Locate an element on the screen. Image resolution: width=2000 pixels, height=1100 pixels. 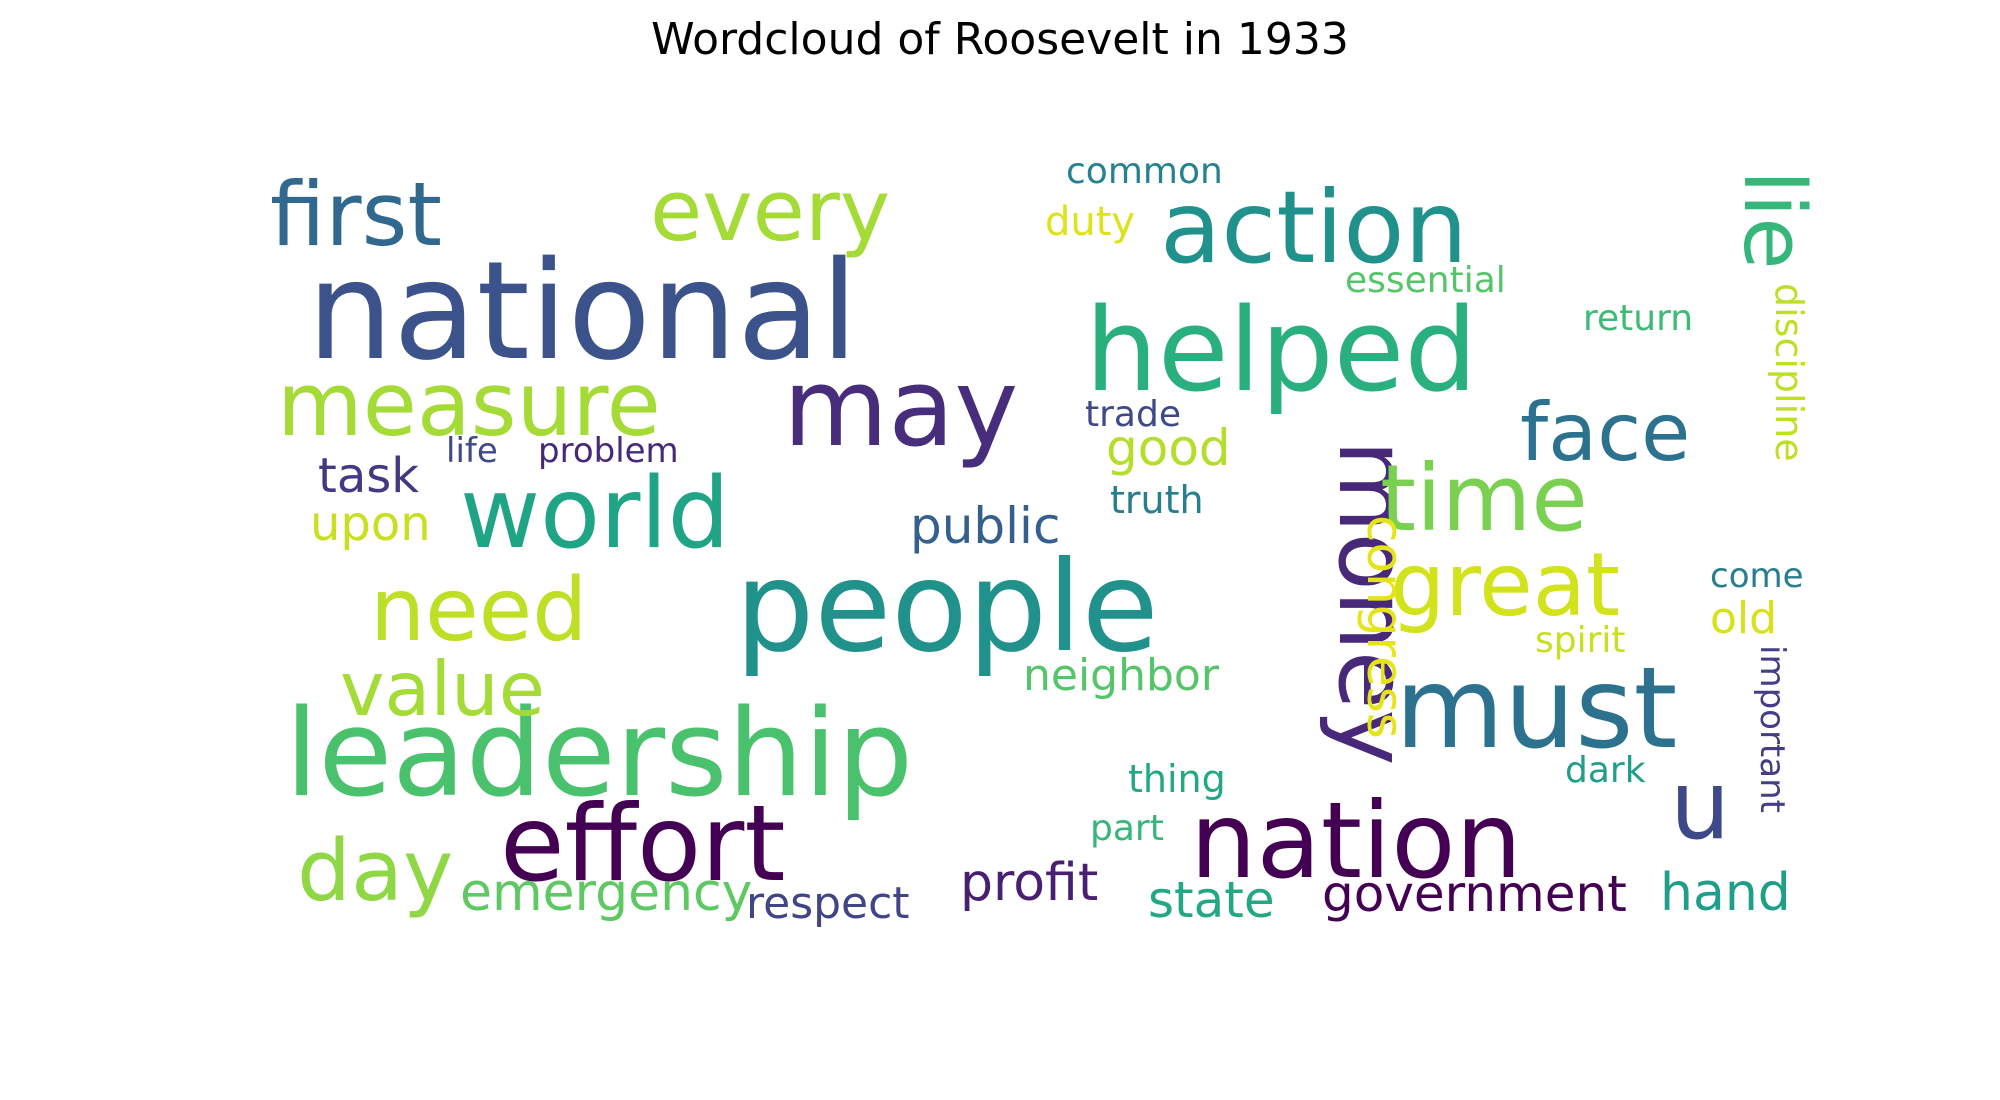
word-duty: duty is located at coordinates (1090, 222).